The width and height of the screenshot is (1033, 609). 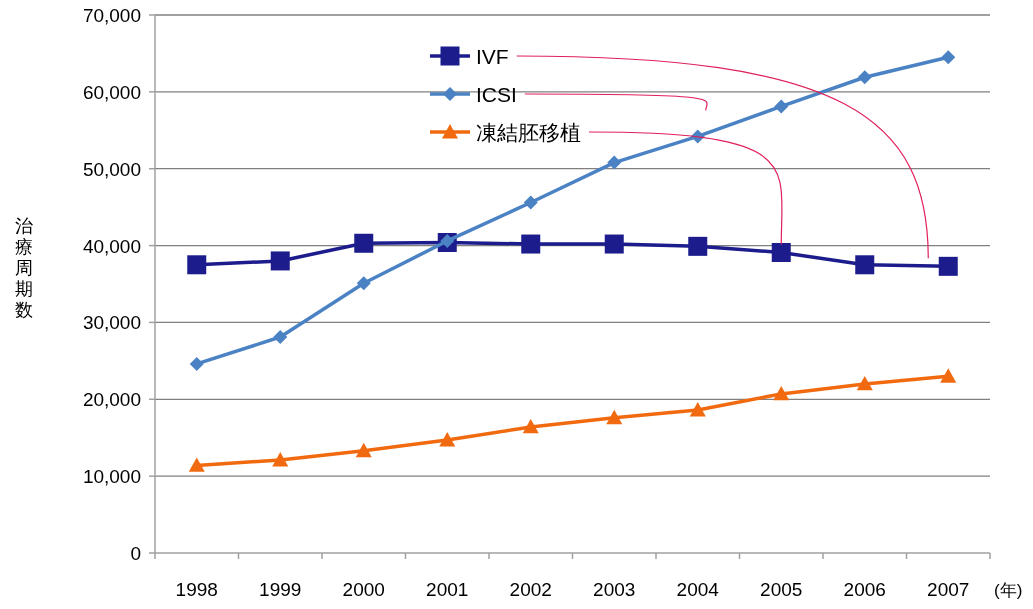 I want to click on x-tick-label: 2002, so click(x=530, y=589).